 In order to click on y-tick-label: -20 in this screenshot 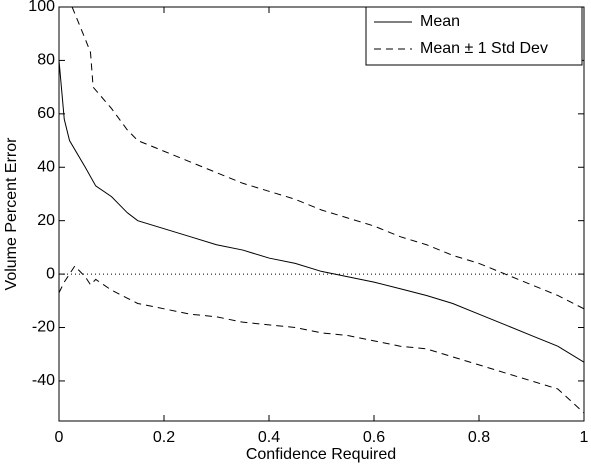, I will do `click(43, 327)`.